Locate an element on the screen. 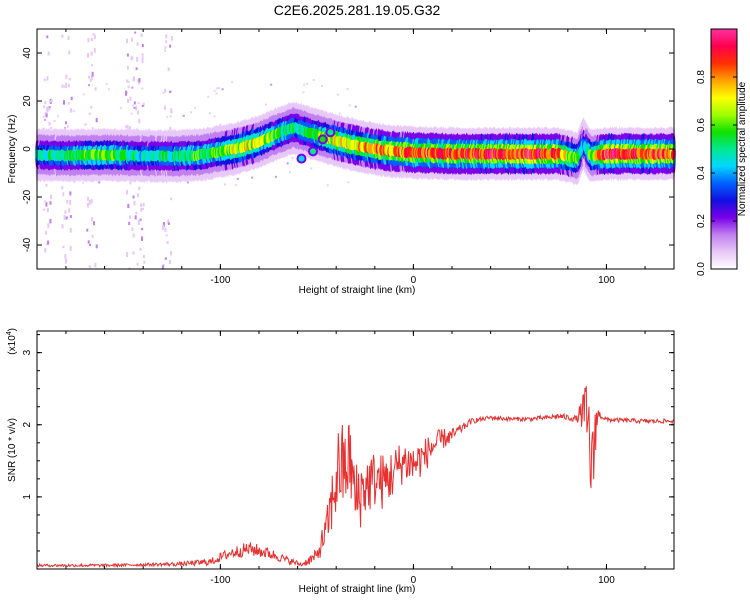  snr-multiplier-exponent: 4 is located at coordinates (9, 333).